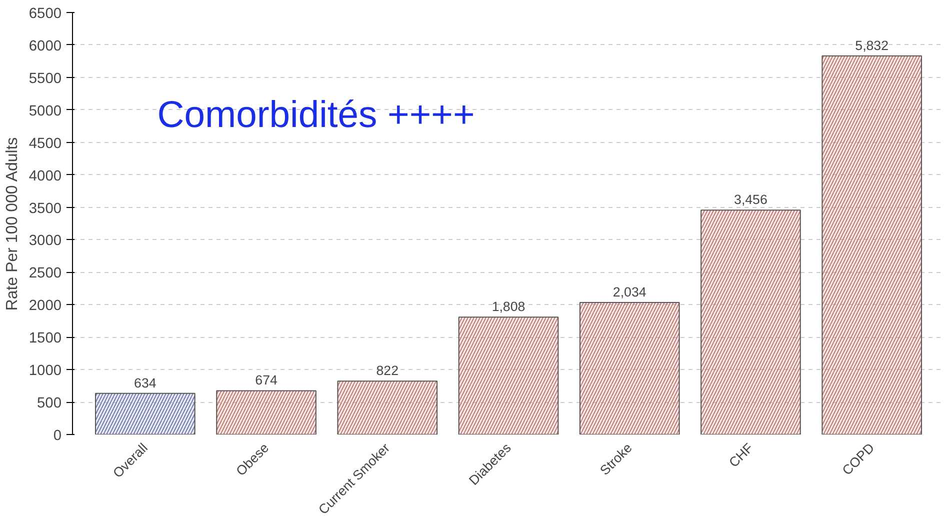 The height and width of the screenshot is (525, 949). I want to click on y-tick-label: 3000, so click(45, 241).